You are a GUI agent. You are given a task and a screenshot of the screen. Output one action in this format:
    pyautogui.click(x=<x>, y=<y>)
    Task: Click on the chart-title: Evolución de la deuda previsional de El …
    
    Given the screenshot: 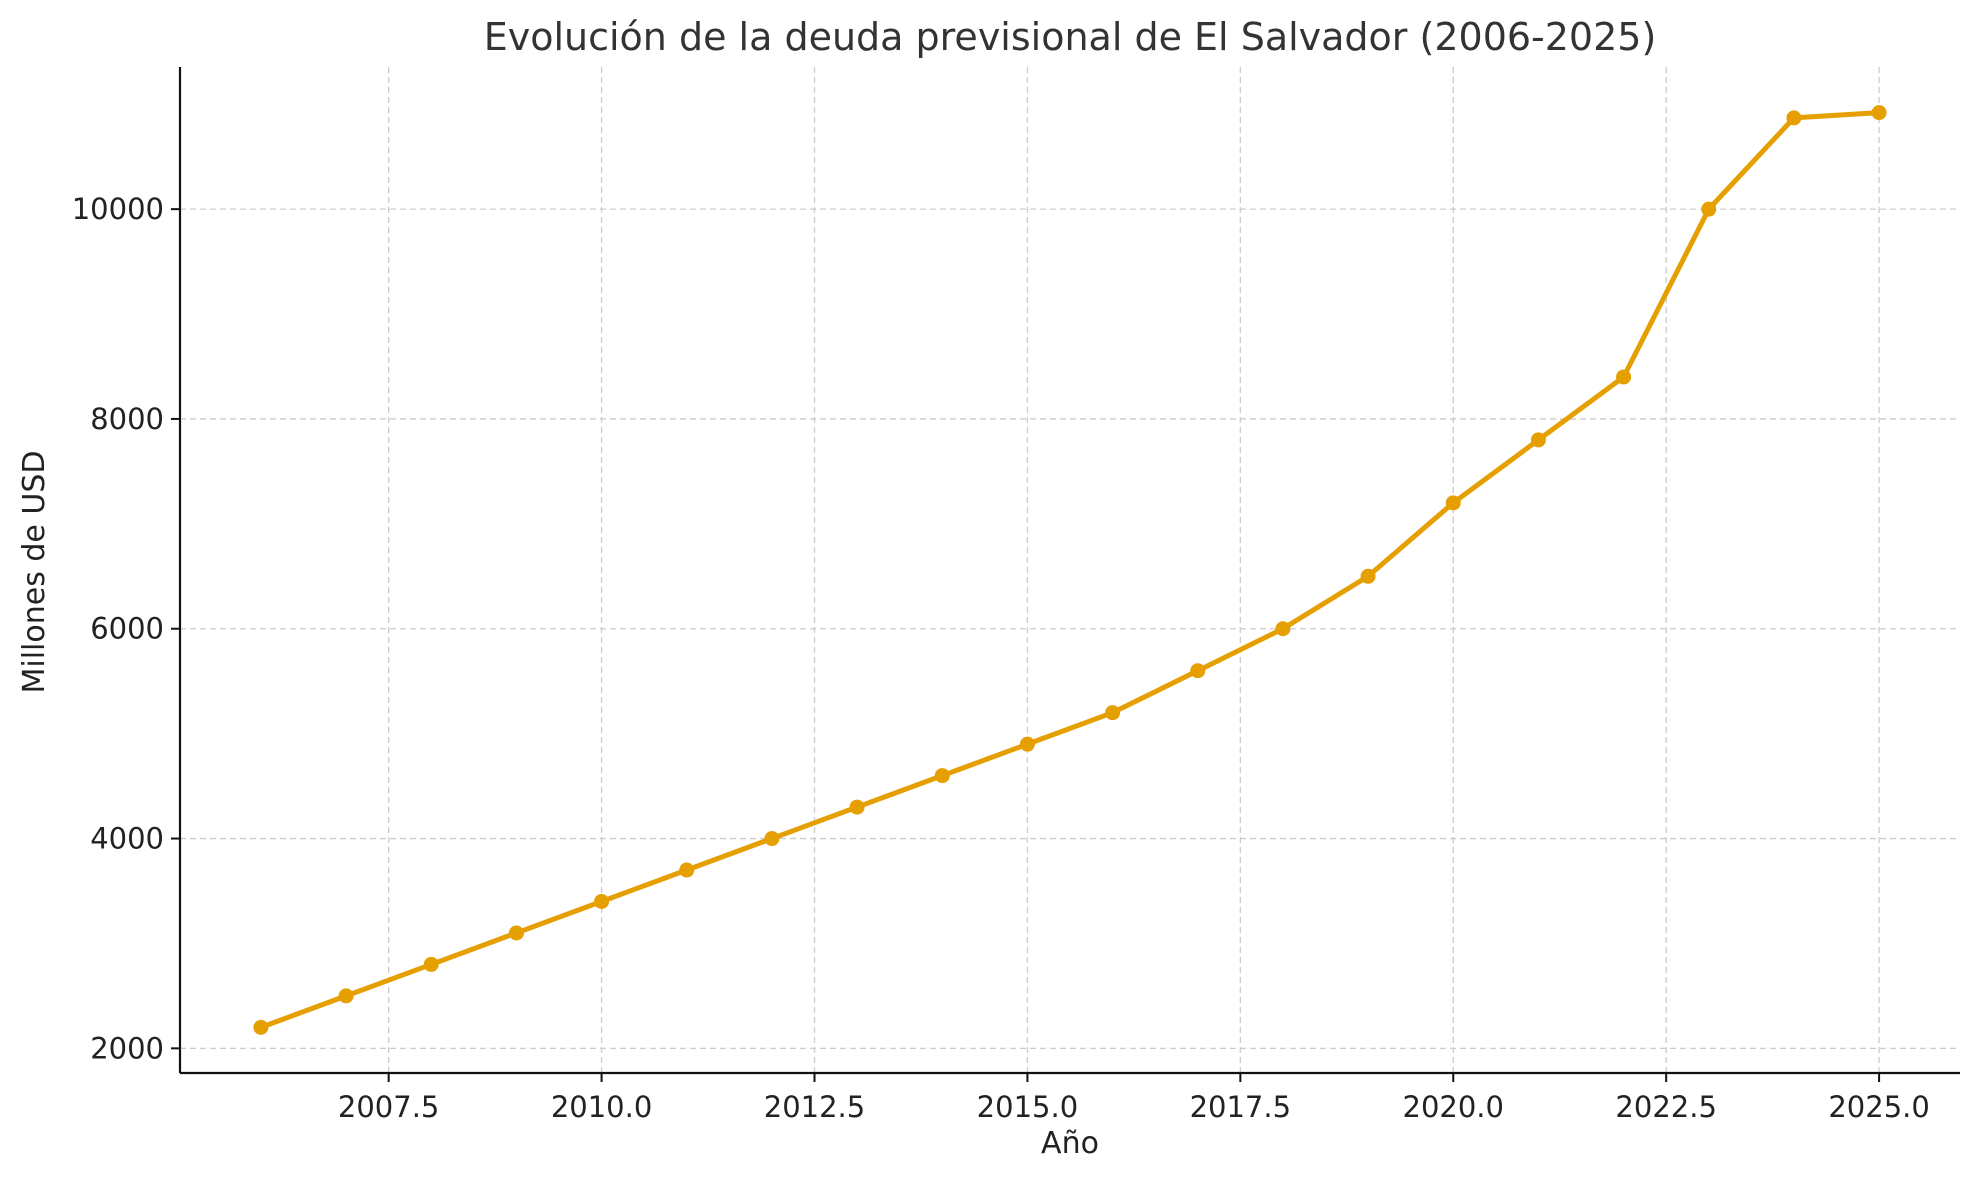 What is the action you would take?
    pyautogui.click(x=1070, y=37)
    